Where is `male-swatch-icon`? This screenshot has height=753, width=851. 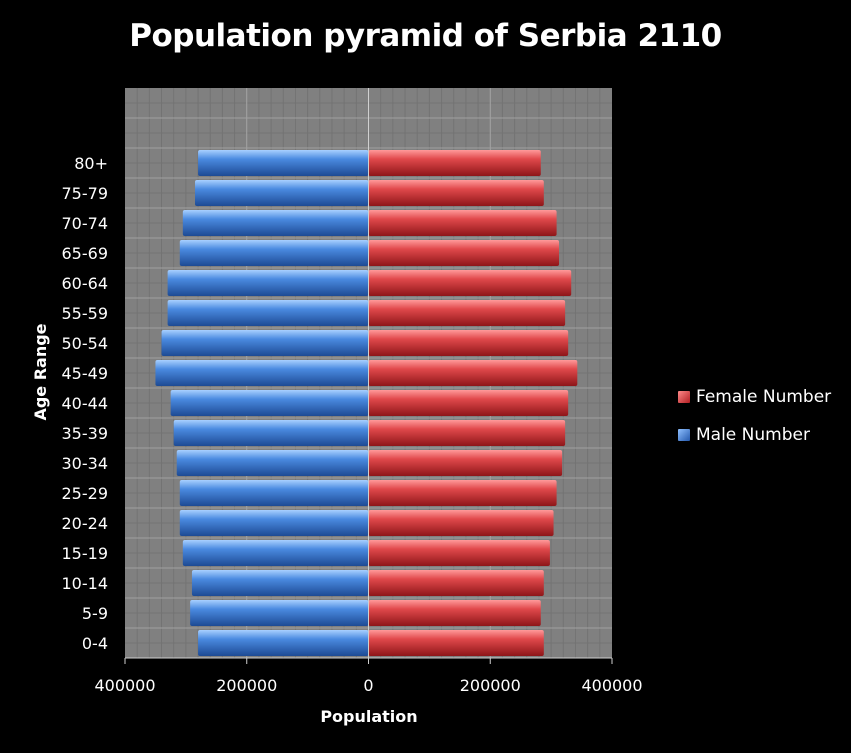
male-swatch-icon is located at coordinates (684, 435).